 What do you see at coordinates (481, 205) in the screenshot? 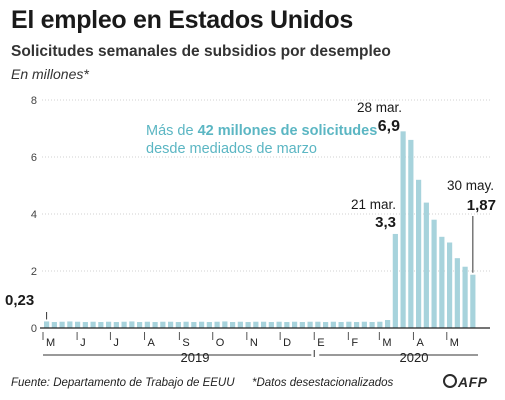
I see `annotation-value: 1,87` at bounding box center [481, 205].